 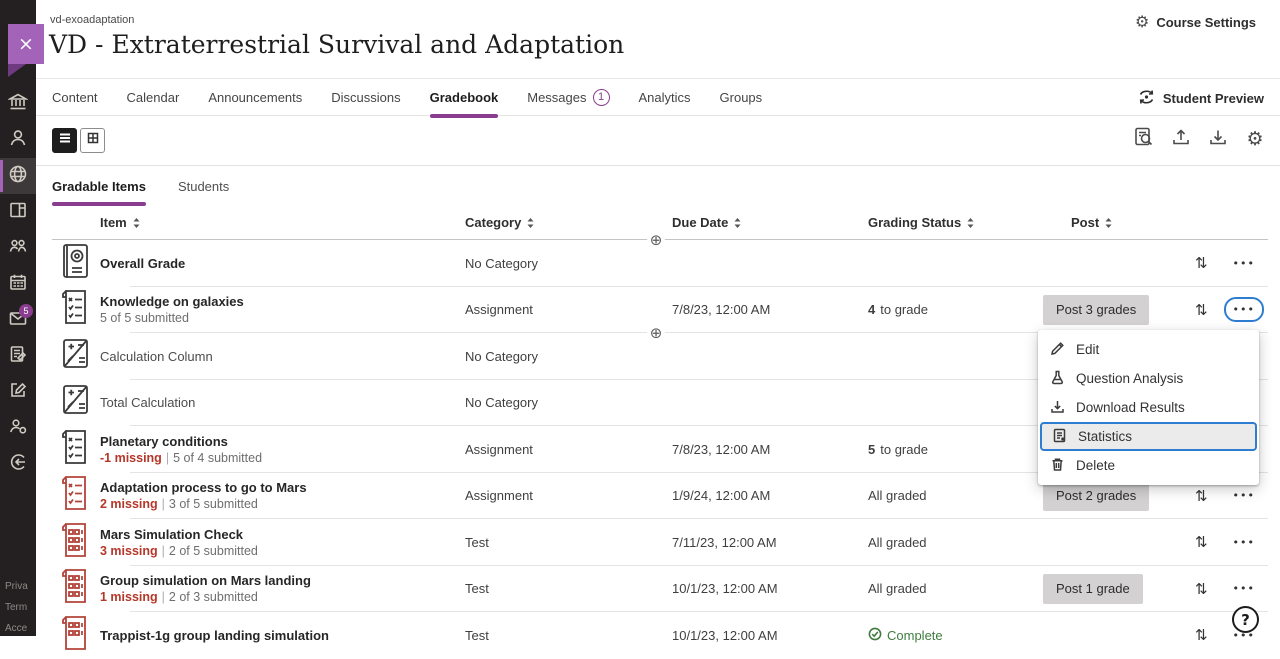 I want to click on sidebar-item-calendar, so click(x=18, y=284).